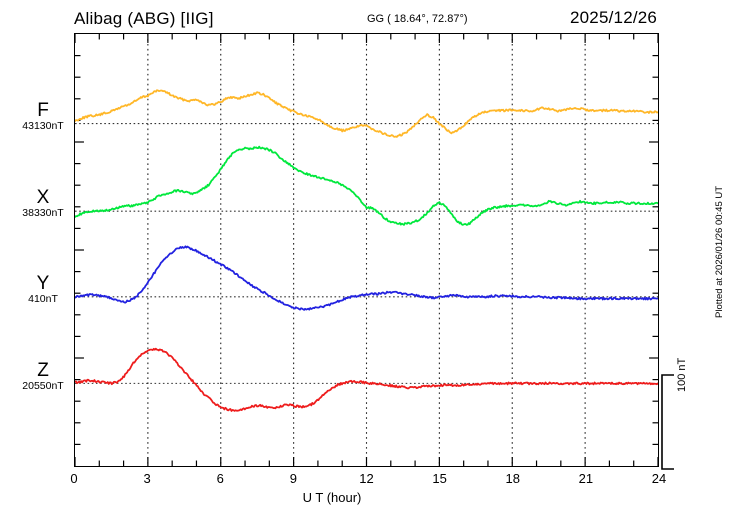  I want to click on x-tick-label: 12, so click(366, 478).